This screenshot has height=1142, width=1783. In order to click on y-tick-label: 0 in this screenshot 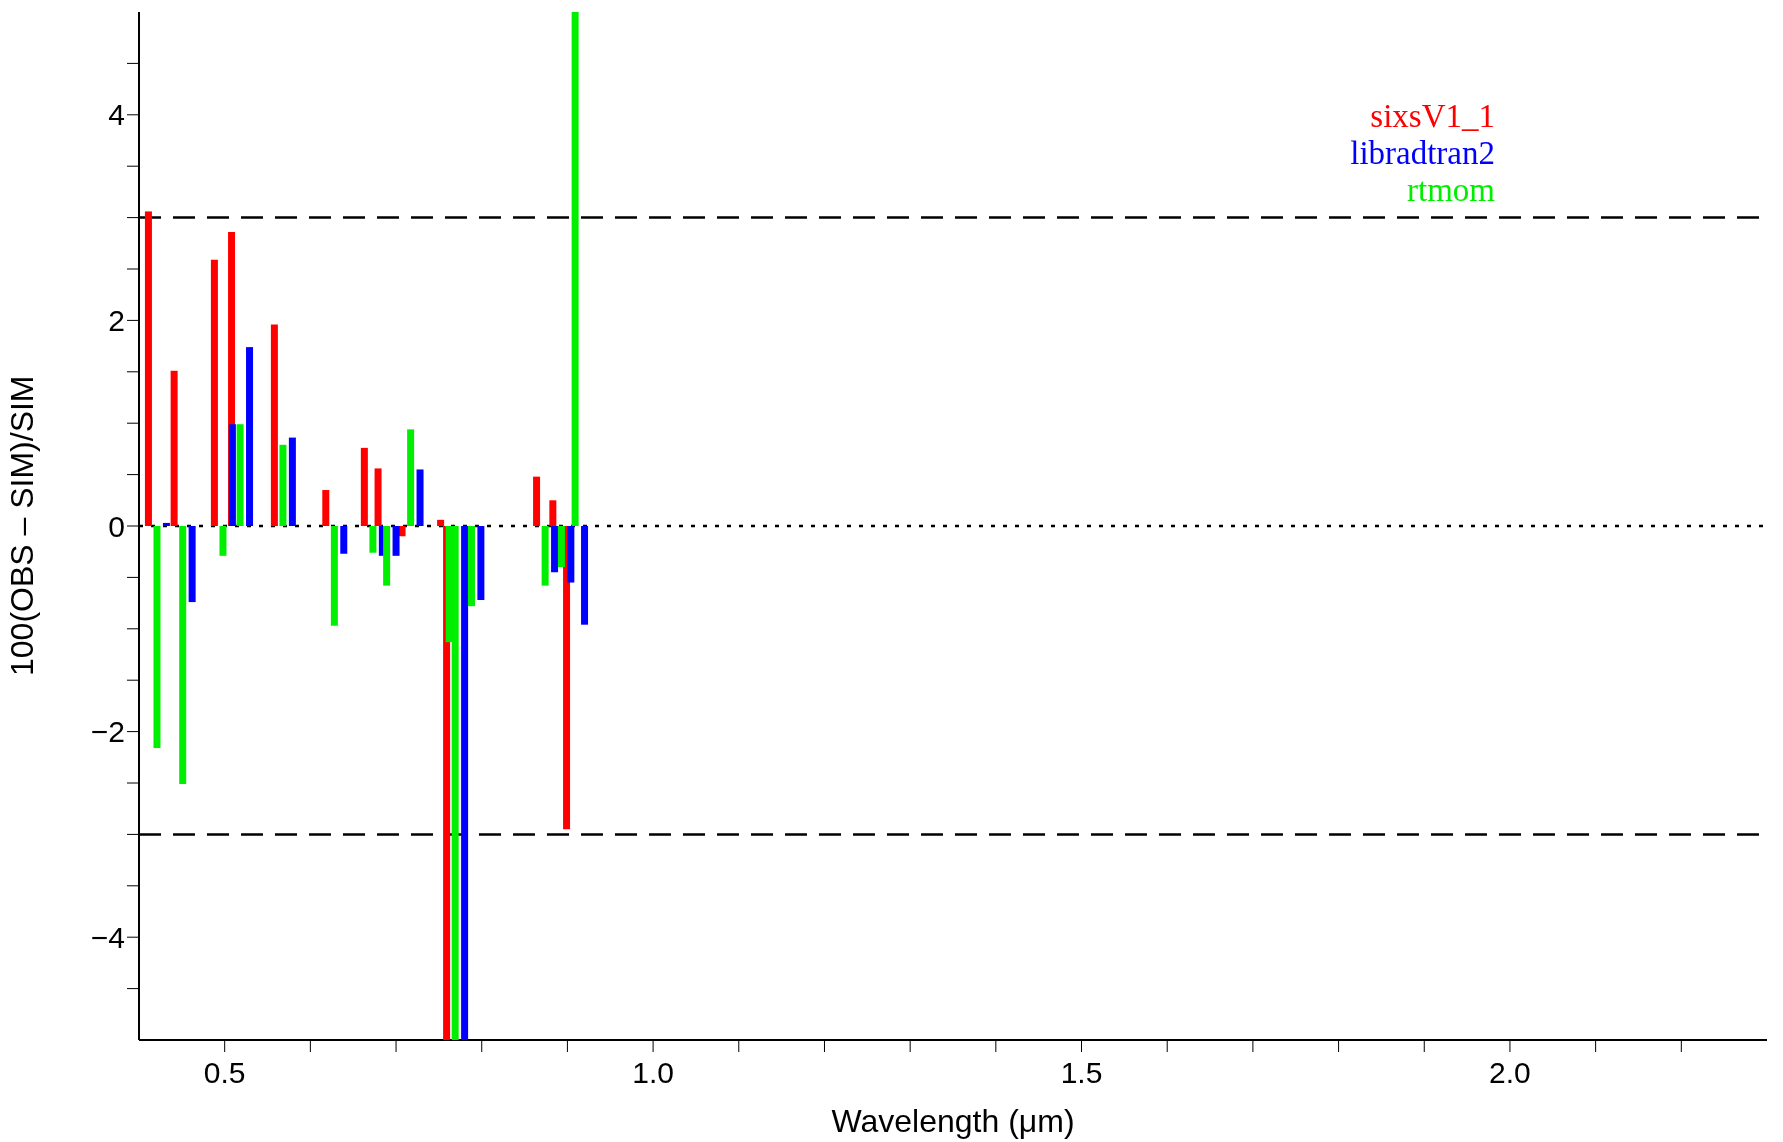, I will do `click(116, 526)`.